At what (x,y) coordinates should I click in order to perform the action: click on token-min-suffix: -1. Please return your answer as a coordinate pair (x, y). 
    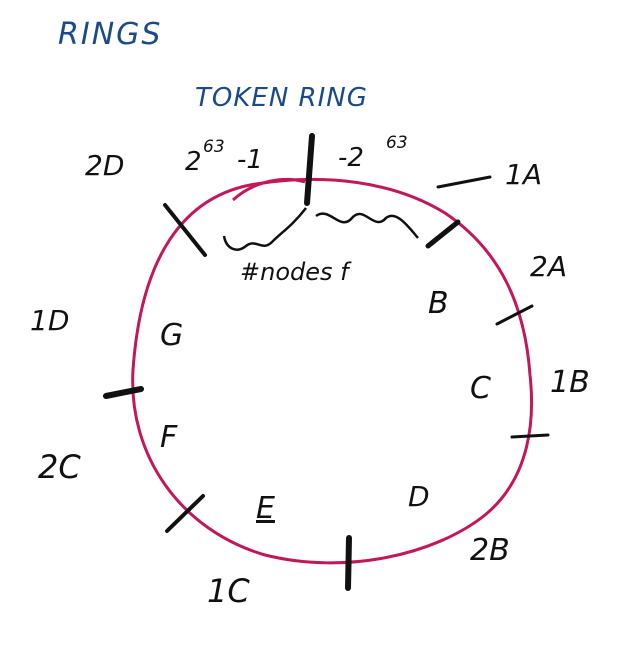
    Looking at the image, I should click on (250, 160).